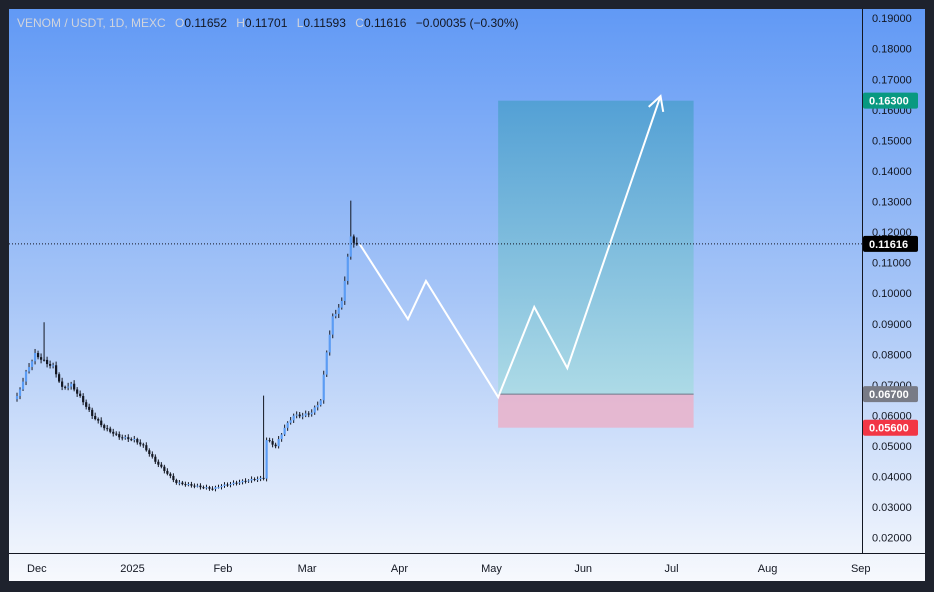  What do you see at coordinates (37, 569) in the screenshot?
I see `x-tick-label: Dec` at bounding box center [37, 569].